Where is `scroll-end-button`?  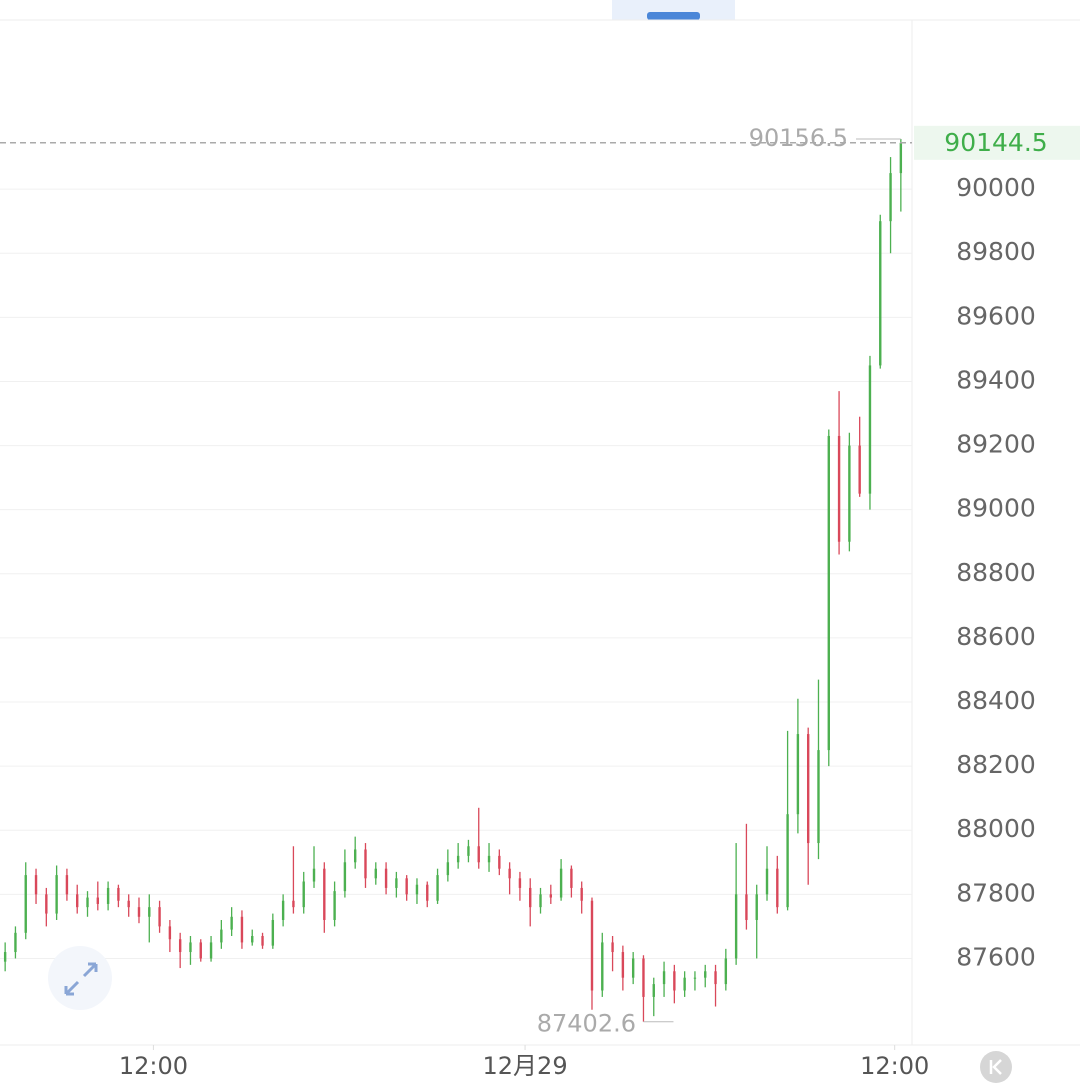 scroll-end-button is located at coordinates (996, 1067).